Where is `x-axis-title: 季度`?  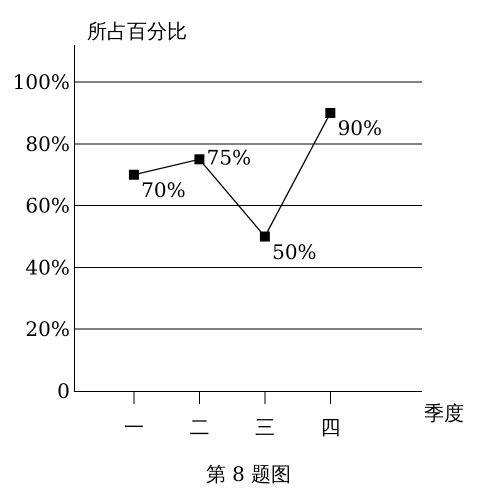 x-axis-title: 季度 is located at coordinates (444, 413).